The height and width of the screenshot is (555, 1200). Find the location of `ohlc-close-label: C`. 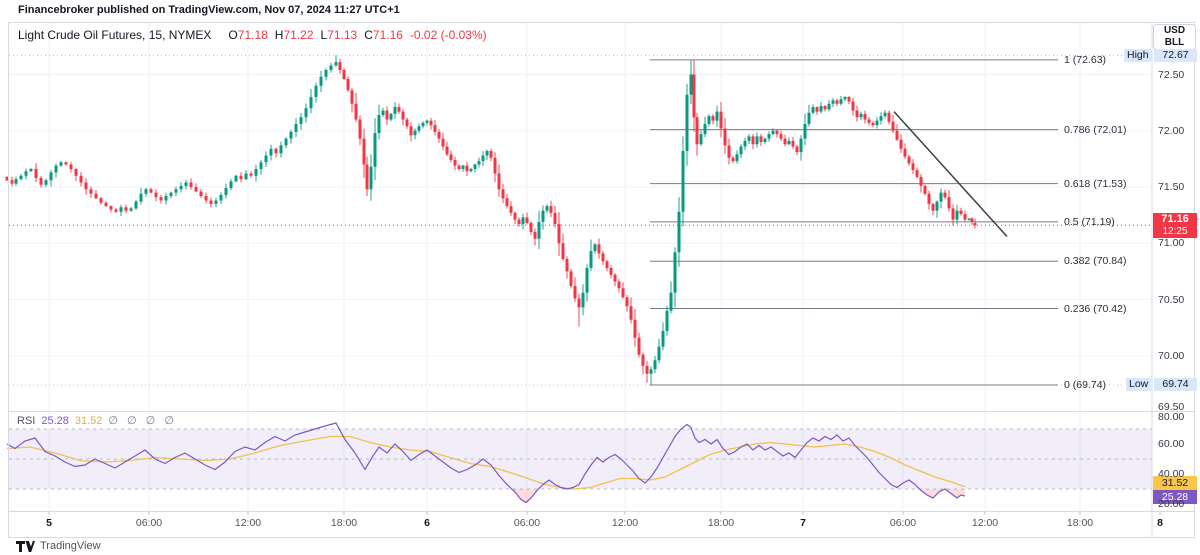

ohlc-close-label: C is located at coordinates (368, 35).